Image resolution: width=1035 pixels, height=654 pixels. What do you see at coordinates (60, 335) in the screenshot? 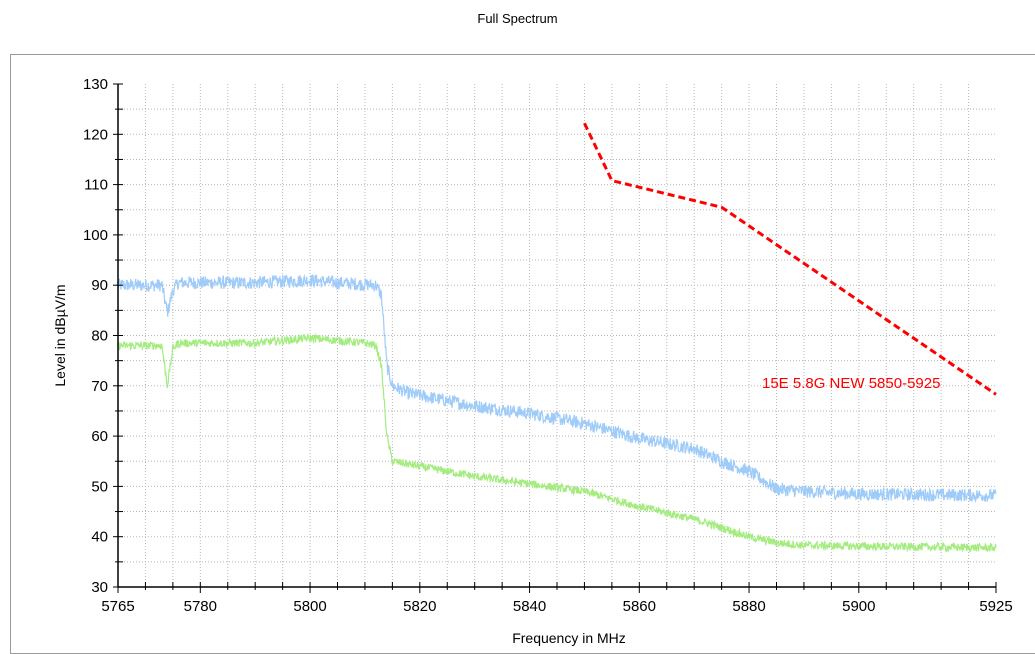
I see `y-axis-title: Level in dBµV/m` at bounding box center [60, 335].